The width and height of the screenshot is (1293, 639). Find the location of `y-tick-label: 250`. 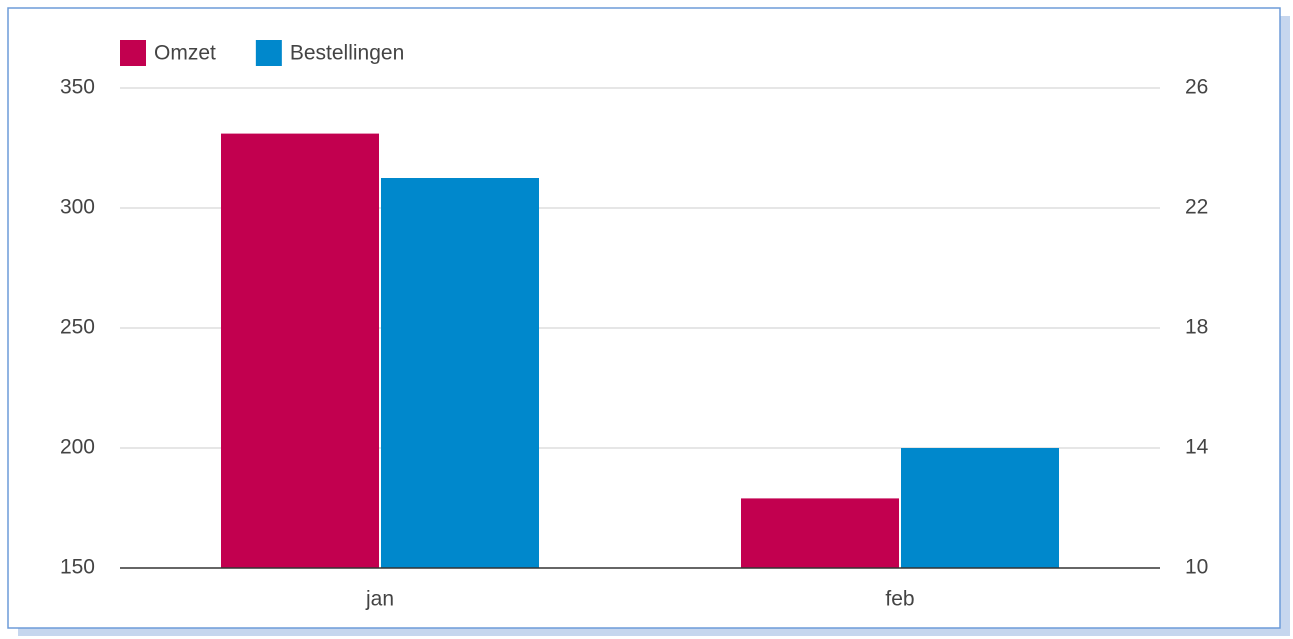

y-tick-label: 250 is located at coordinates (77, 327).